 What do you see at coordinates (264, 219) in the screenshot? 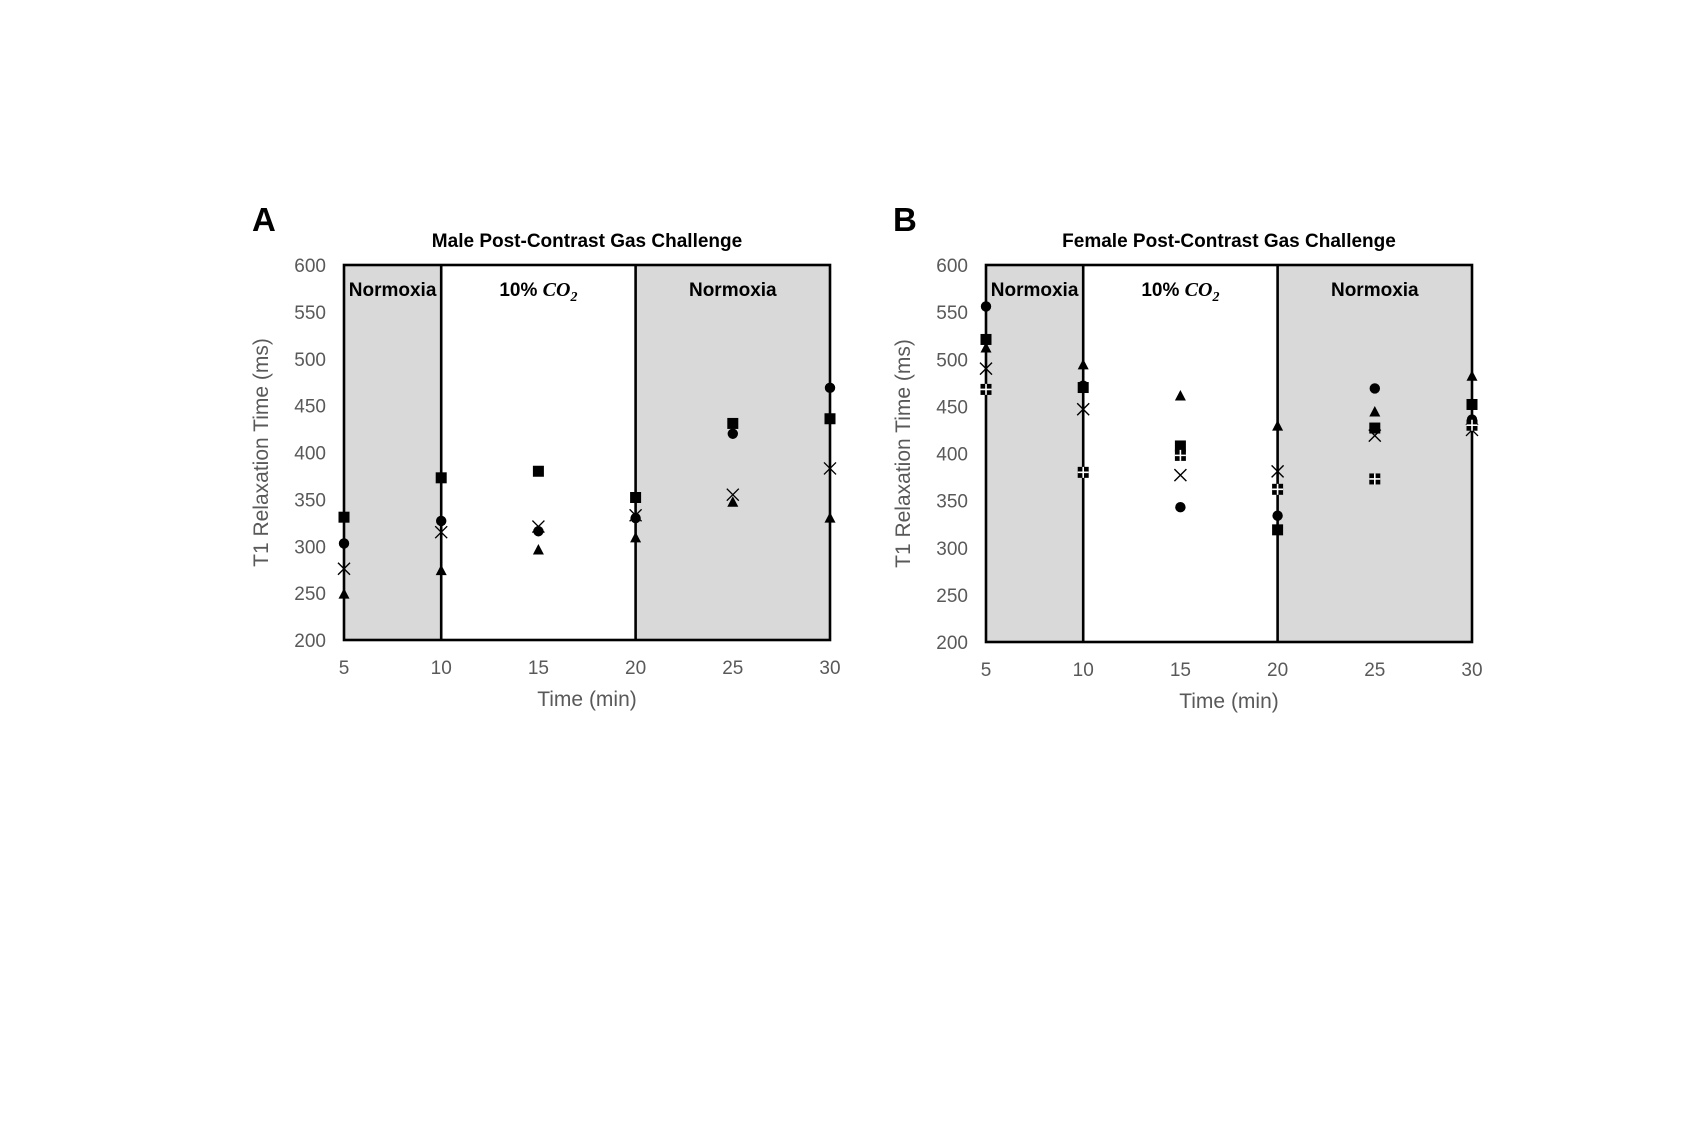
I see `panel-label: A` at bounding box center [264, 219].